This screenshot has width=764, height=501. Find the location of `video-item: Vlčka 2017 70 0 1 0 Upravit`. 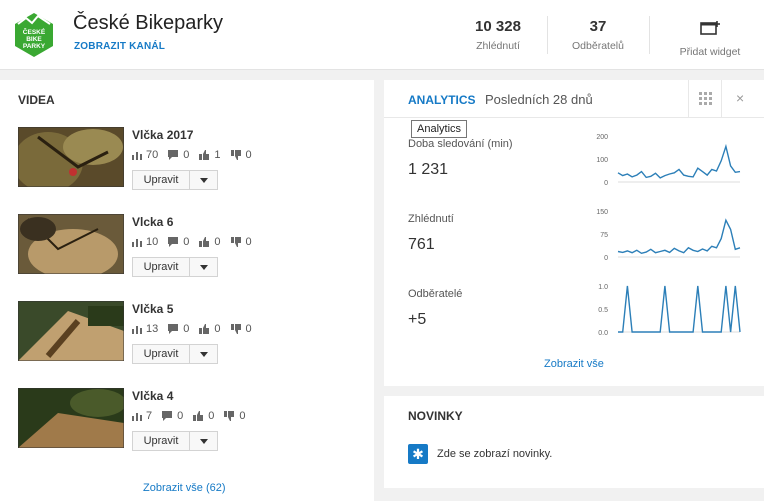

video-item: Vlčka 2017 70 0 1 0 Upravit is located at coordinates (188, 160).